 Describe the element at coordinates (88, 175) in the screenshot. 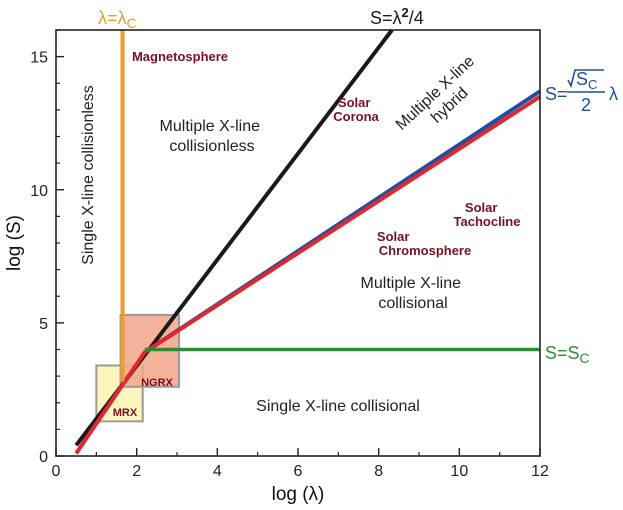

I see `single-collisionless-label: Single X-line collisionless` at that location.